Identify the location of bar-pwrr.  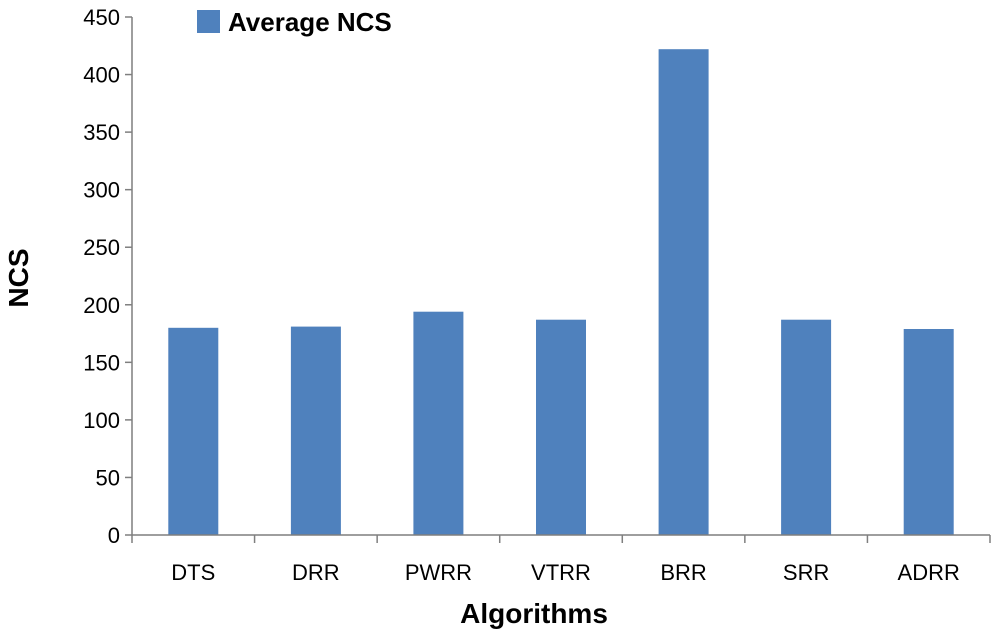
(438, 423).